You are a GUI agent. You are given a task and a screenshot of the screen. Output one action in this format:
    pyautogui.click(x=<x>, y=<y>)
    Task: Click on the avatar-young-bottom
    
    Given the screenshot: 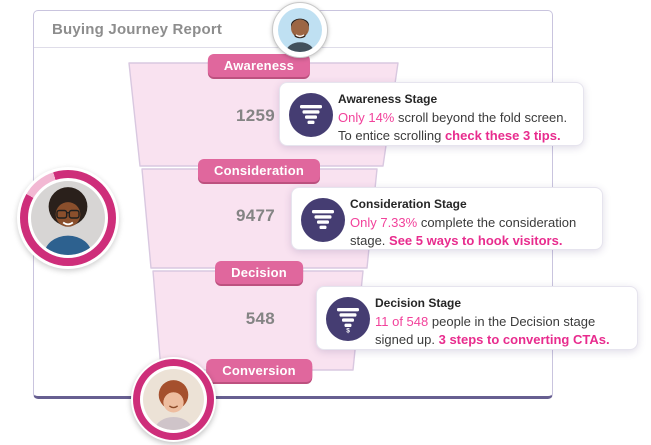 What is the action you would take?
    pyautogui.click(x=173, y=399)
    